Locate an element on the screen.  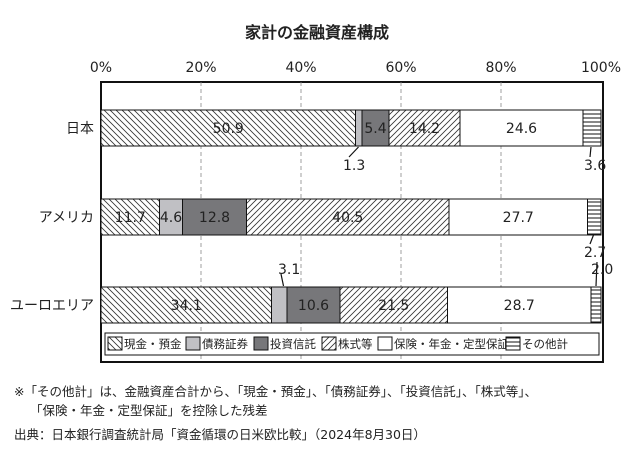
data-label: 1.3 is located at coordinates (354, 166).